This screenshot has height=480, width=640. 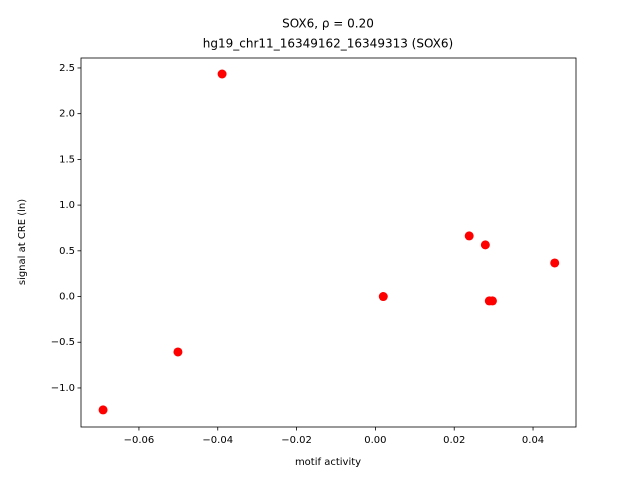 What do you see at coordinates (328, 44) in the screenshot?
I see `chart-subtitle: hg19_chr11_16349162_16349313 (SOX6)` at bounding box center [328, 44].